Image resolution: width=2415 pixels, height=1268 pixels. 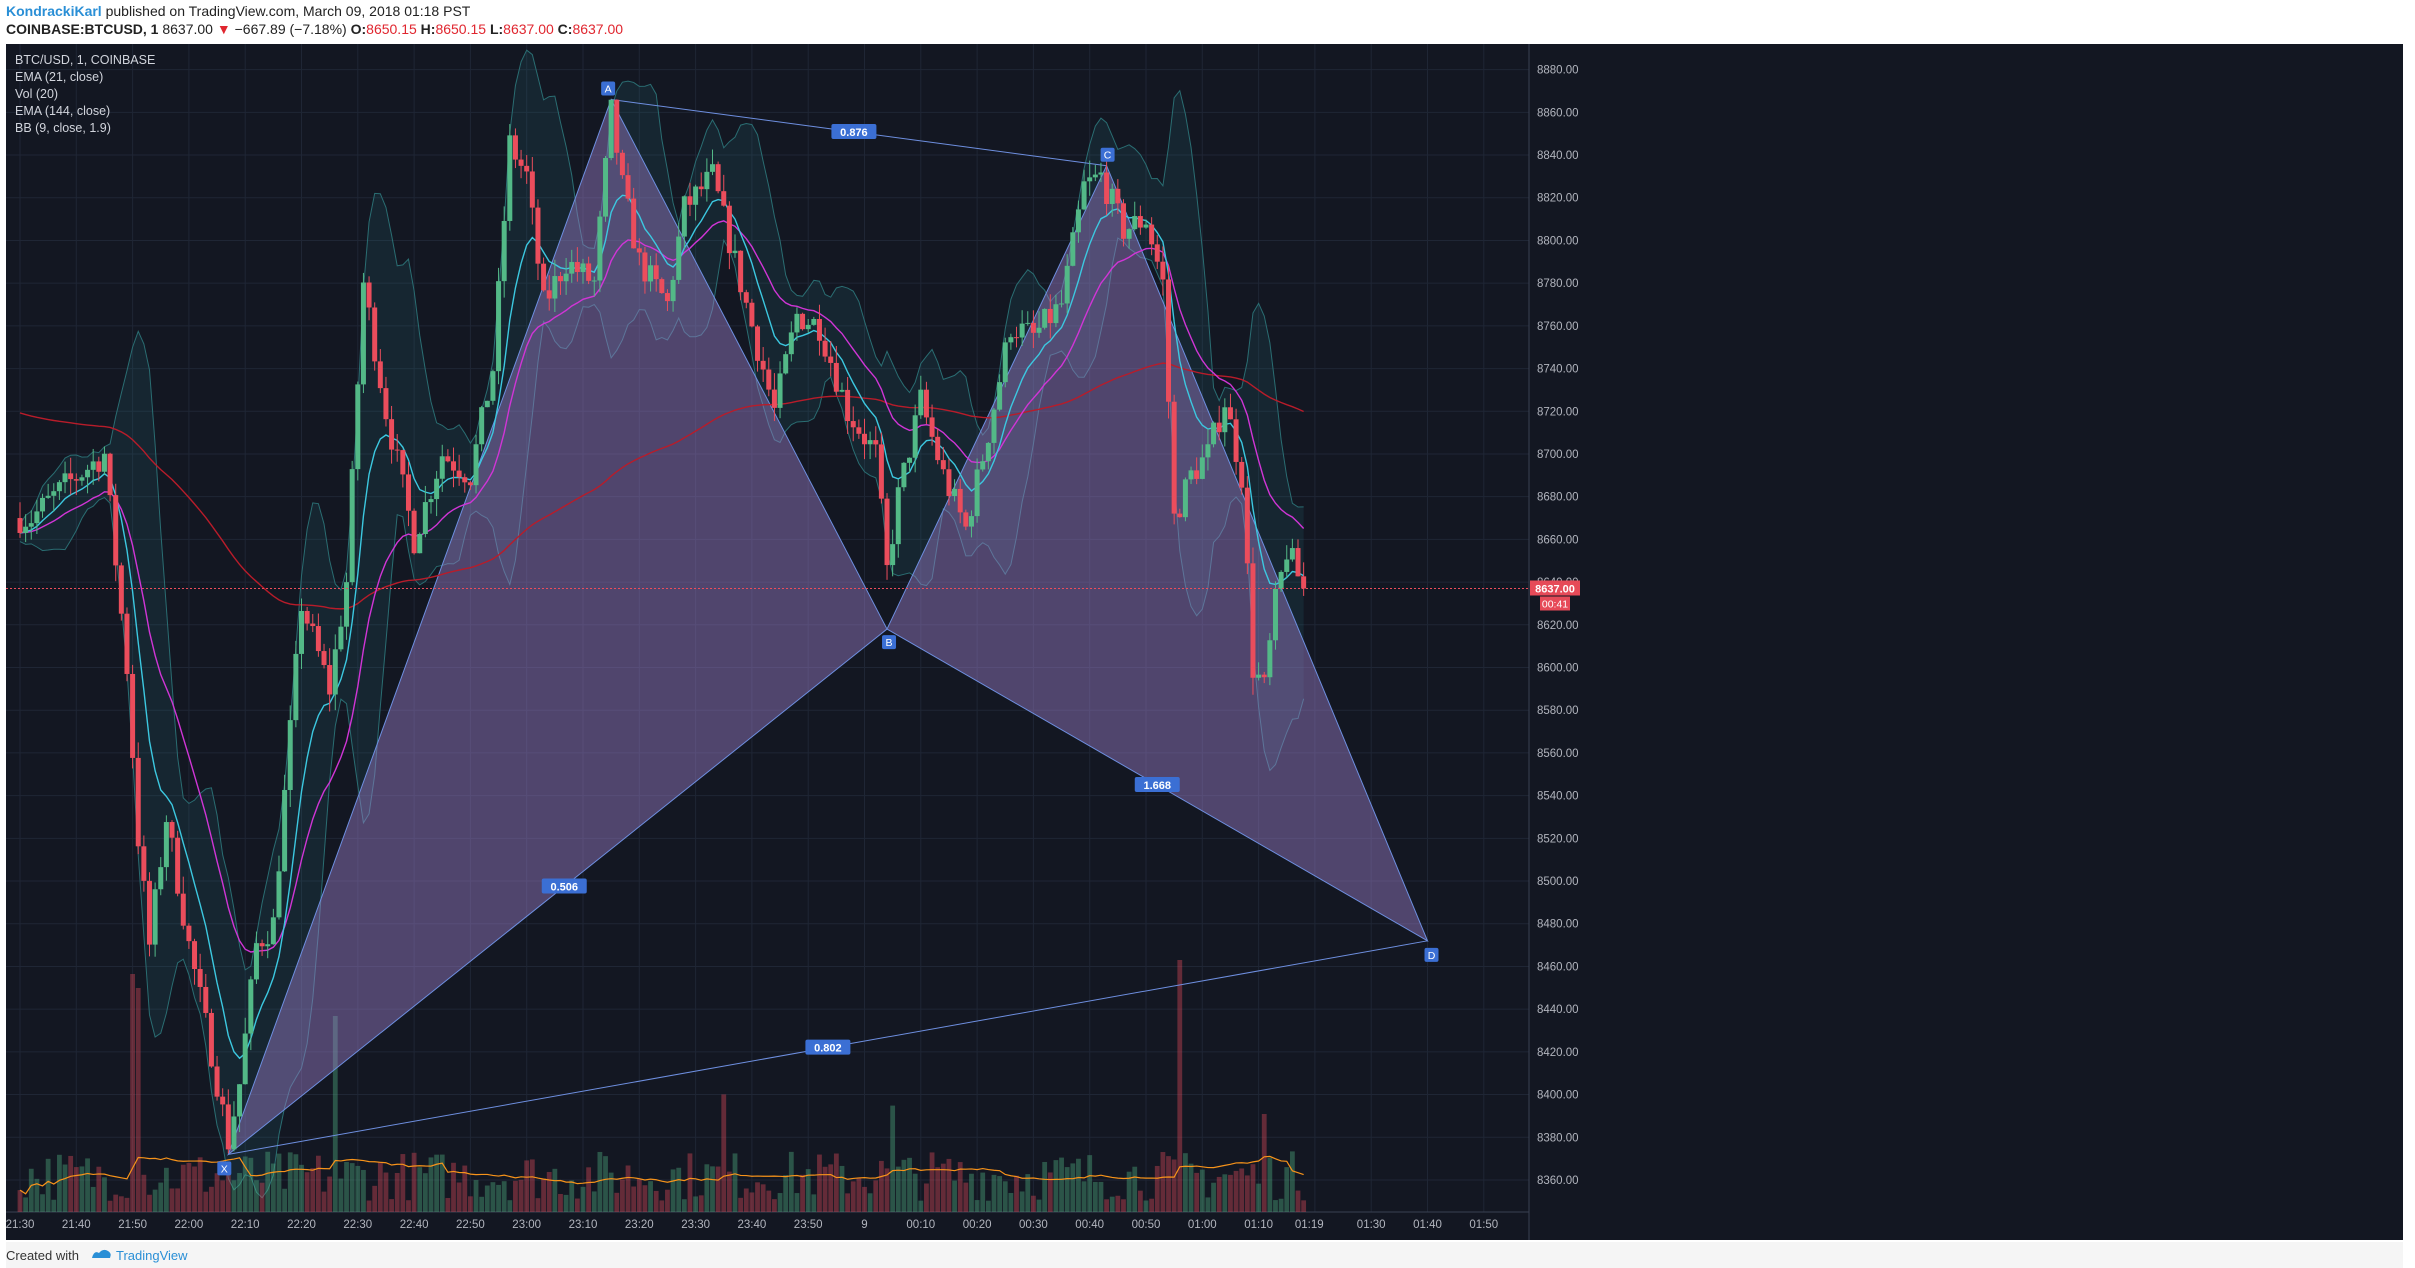 What do you see at coordinates (526, 1225) in the screenshot?
I see `x-tick-label: 23:00` at bounding box center [526, 1225].